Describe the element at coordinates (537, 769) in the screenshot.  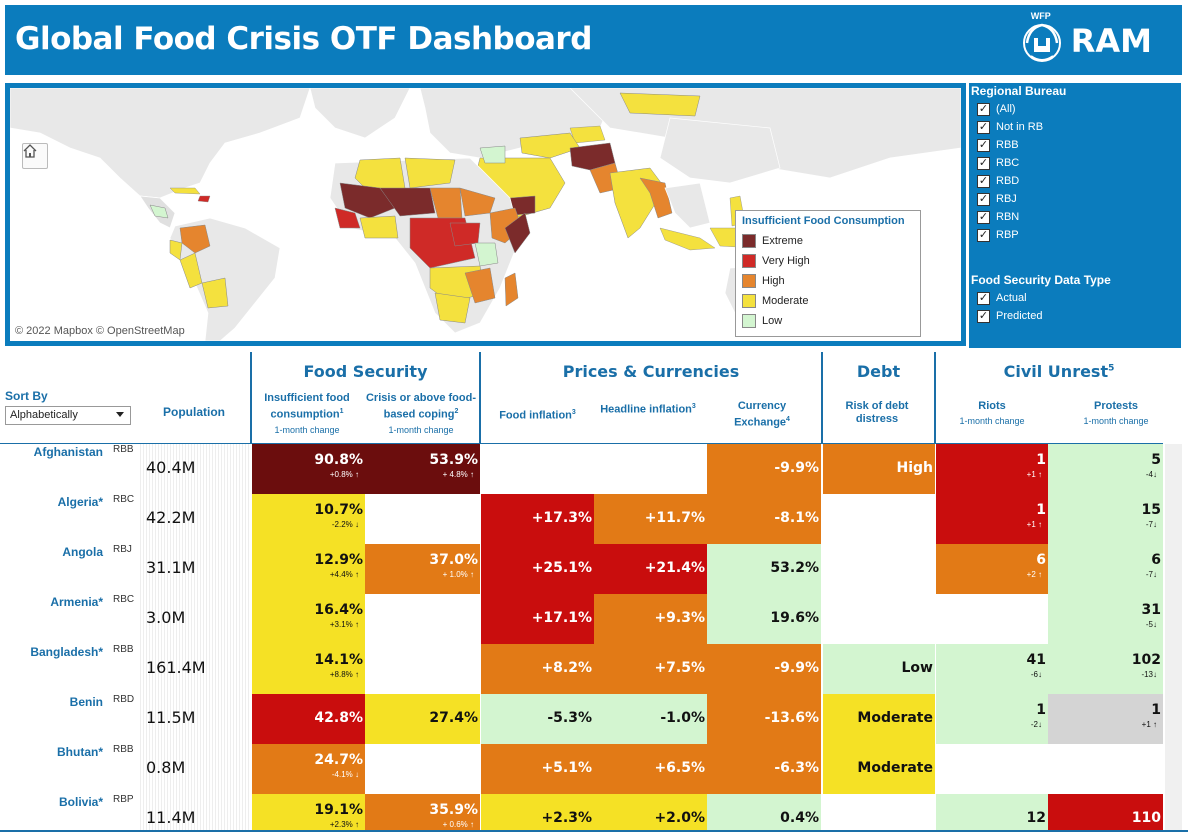
I see `cell-food-inflation: +5.1%` at that location.